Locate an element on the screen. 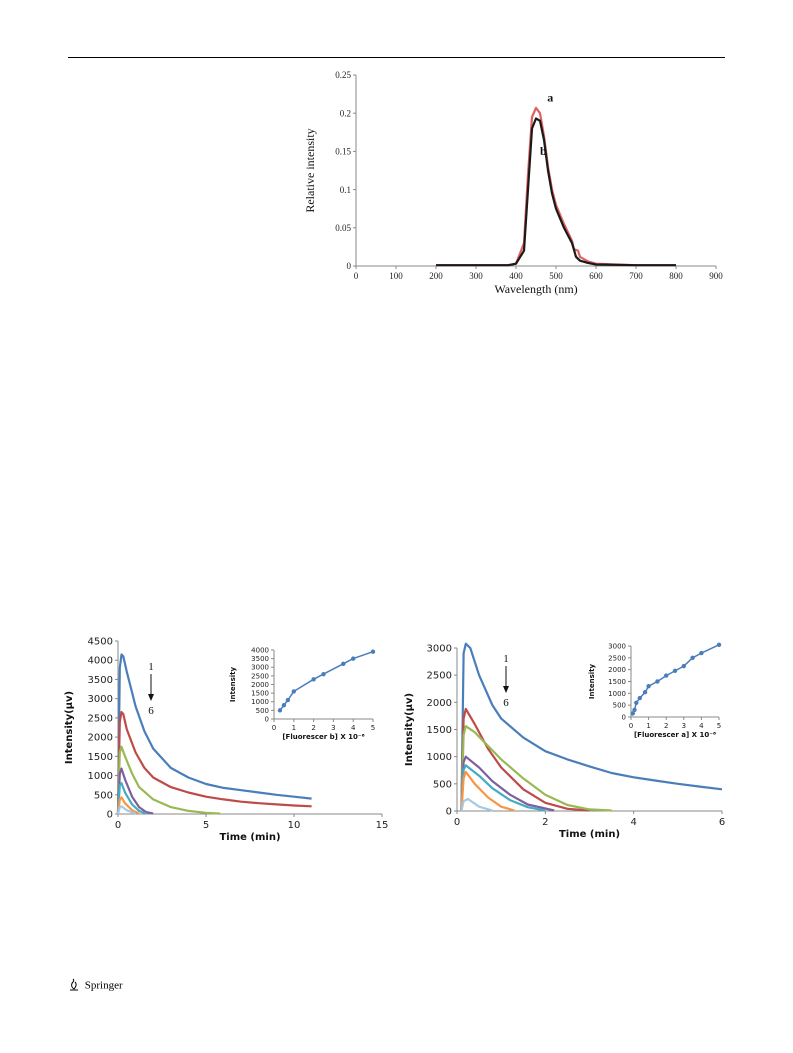  kinetics-left-y-tick-label: 2000 is located at coordinates (100, 738).